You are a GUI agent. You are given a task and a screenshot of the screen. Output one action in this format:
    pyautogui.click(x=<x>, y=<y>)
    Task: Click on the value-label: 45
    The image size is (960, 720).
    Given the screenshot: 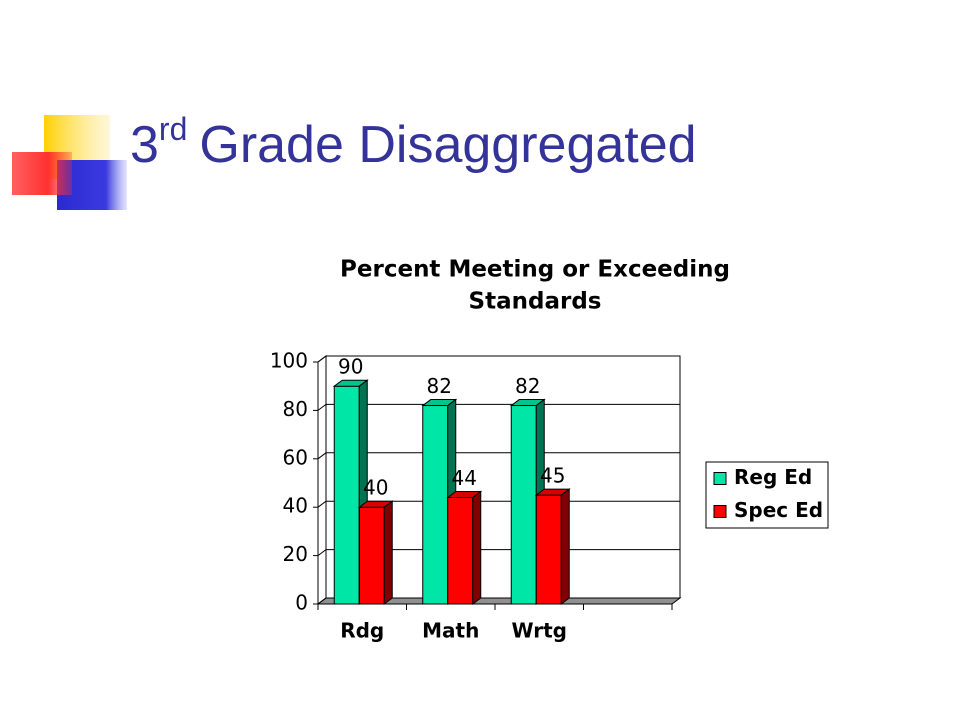 What is the action you would take?
    pyautogui.click(x=552, y=476)
    